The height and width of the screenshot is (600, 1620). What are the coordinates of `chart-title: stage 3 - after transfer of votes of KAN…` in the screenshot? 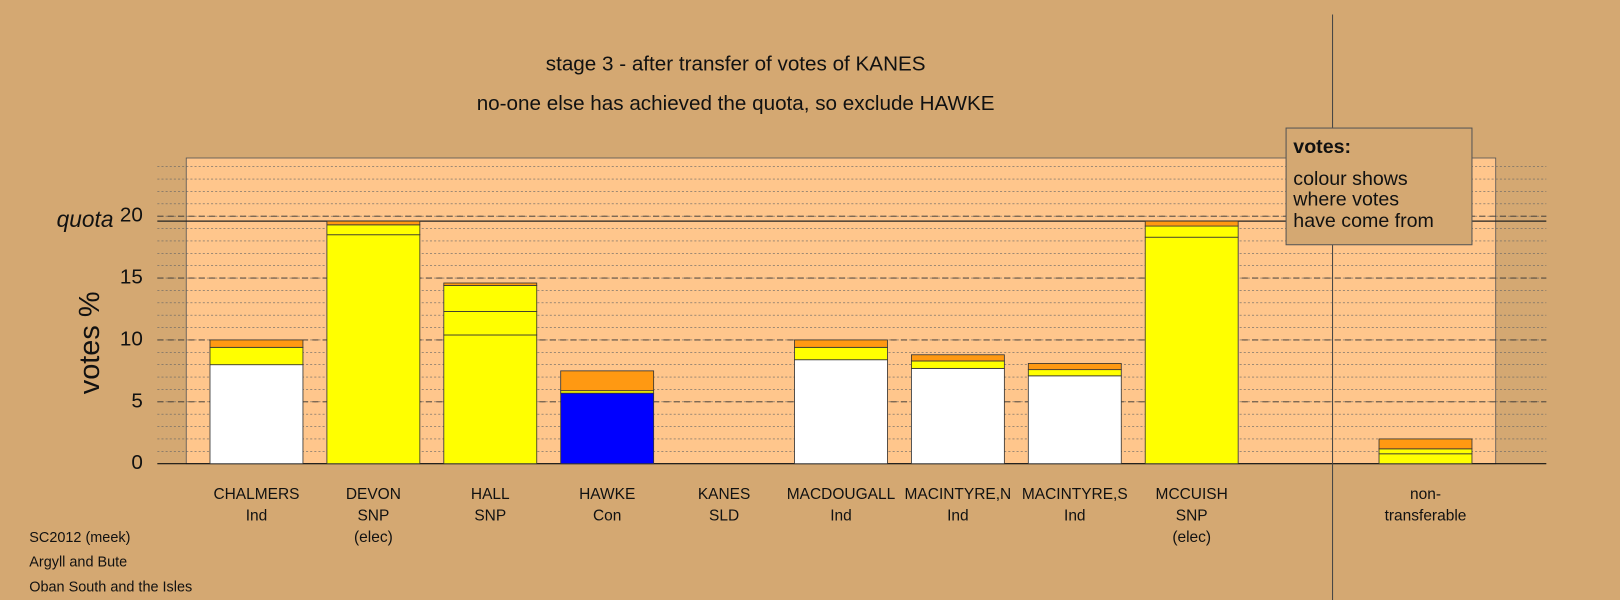 It's located at (736, 64).